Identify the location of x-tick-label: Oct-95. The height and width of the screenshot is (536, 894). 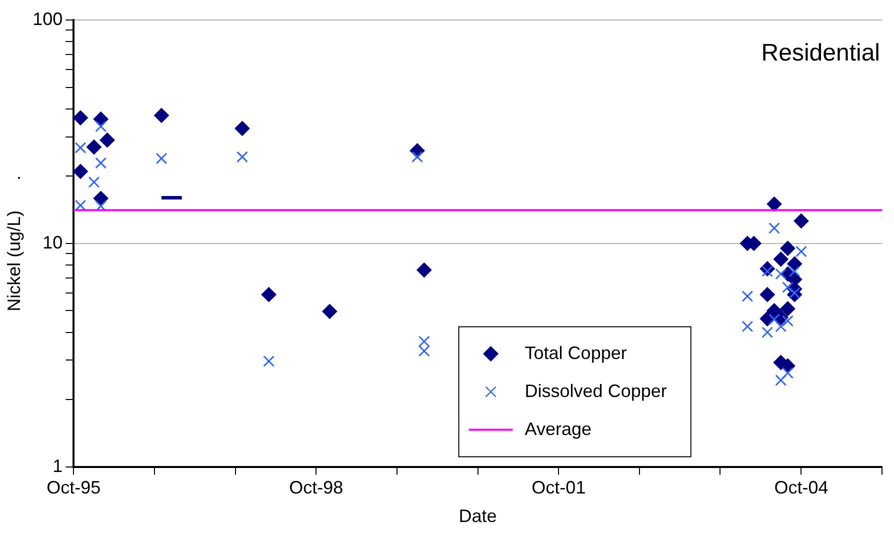
(73, 488).